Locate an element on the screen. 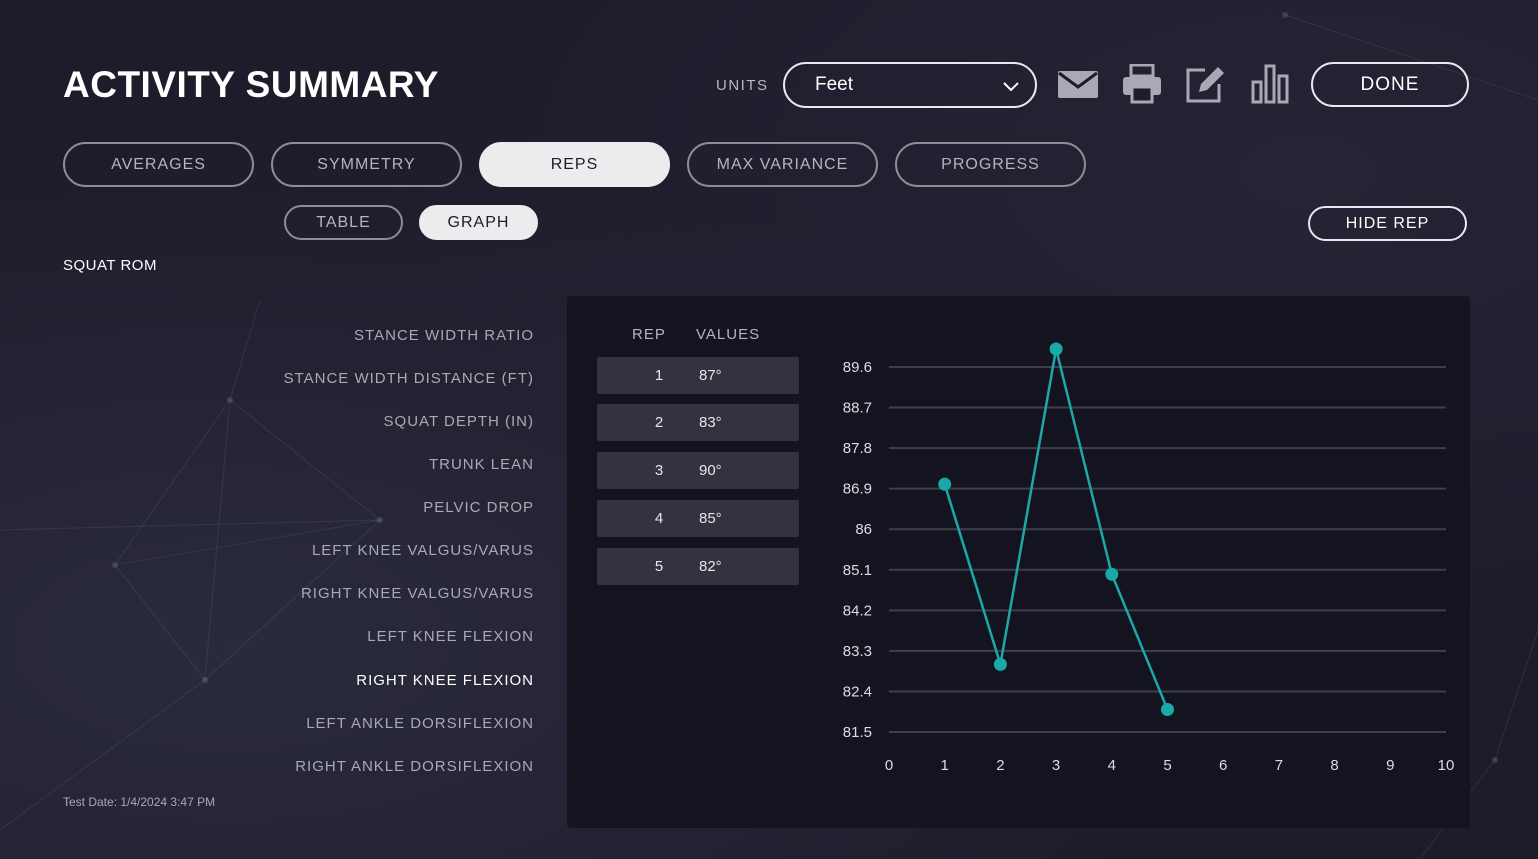 The height and width of the screenshot is (859, 1538). subtab-graph: GRAPH is located at coordinates (478, 222).